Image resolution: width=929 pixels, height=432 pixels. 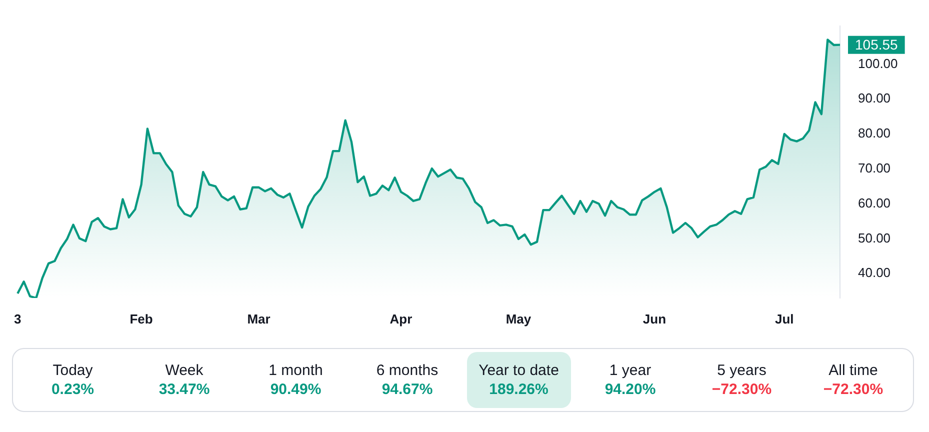 What do you see at coordinates (874, 238) in the screenshot?
I see `y-tick-label: 50.00` at bounding box center [874, 238].